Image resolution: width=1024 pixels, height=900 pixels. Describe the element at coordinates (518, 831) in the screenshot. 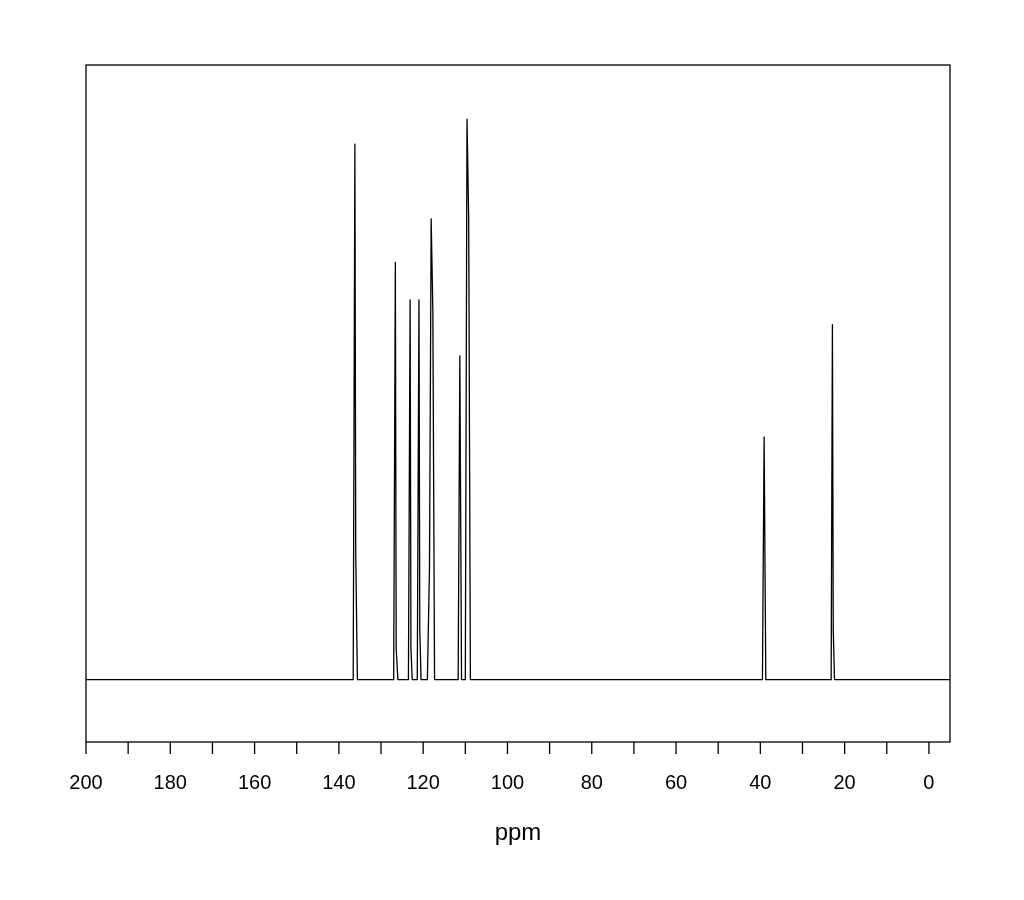

I see `x-axis-title: ppm` at that location.